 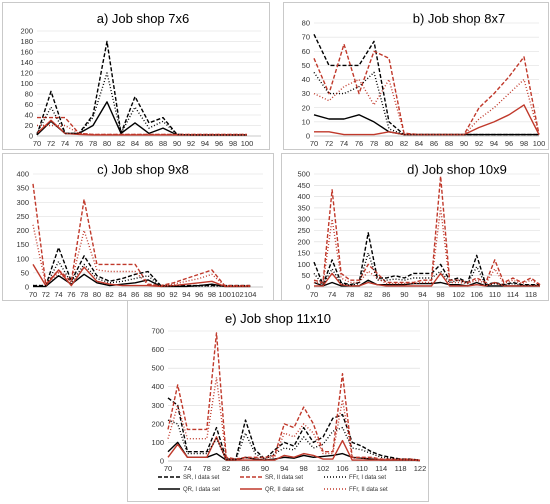 I want to click on y-tick-label: 500, so click(x=157, y=368).